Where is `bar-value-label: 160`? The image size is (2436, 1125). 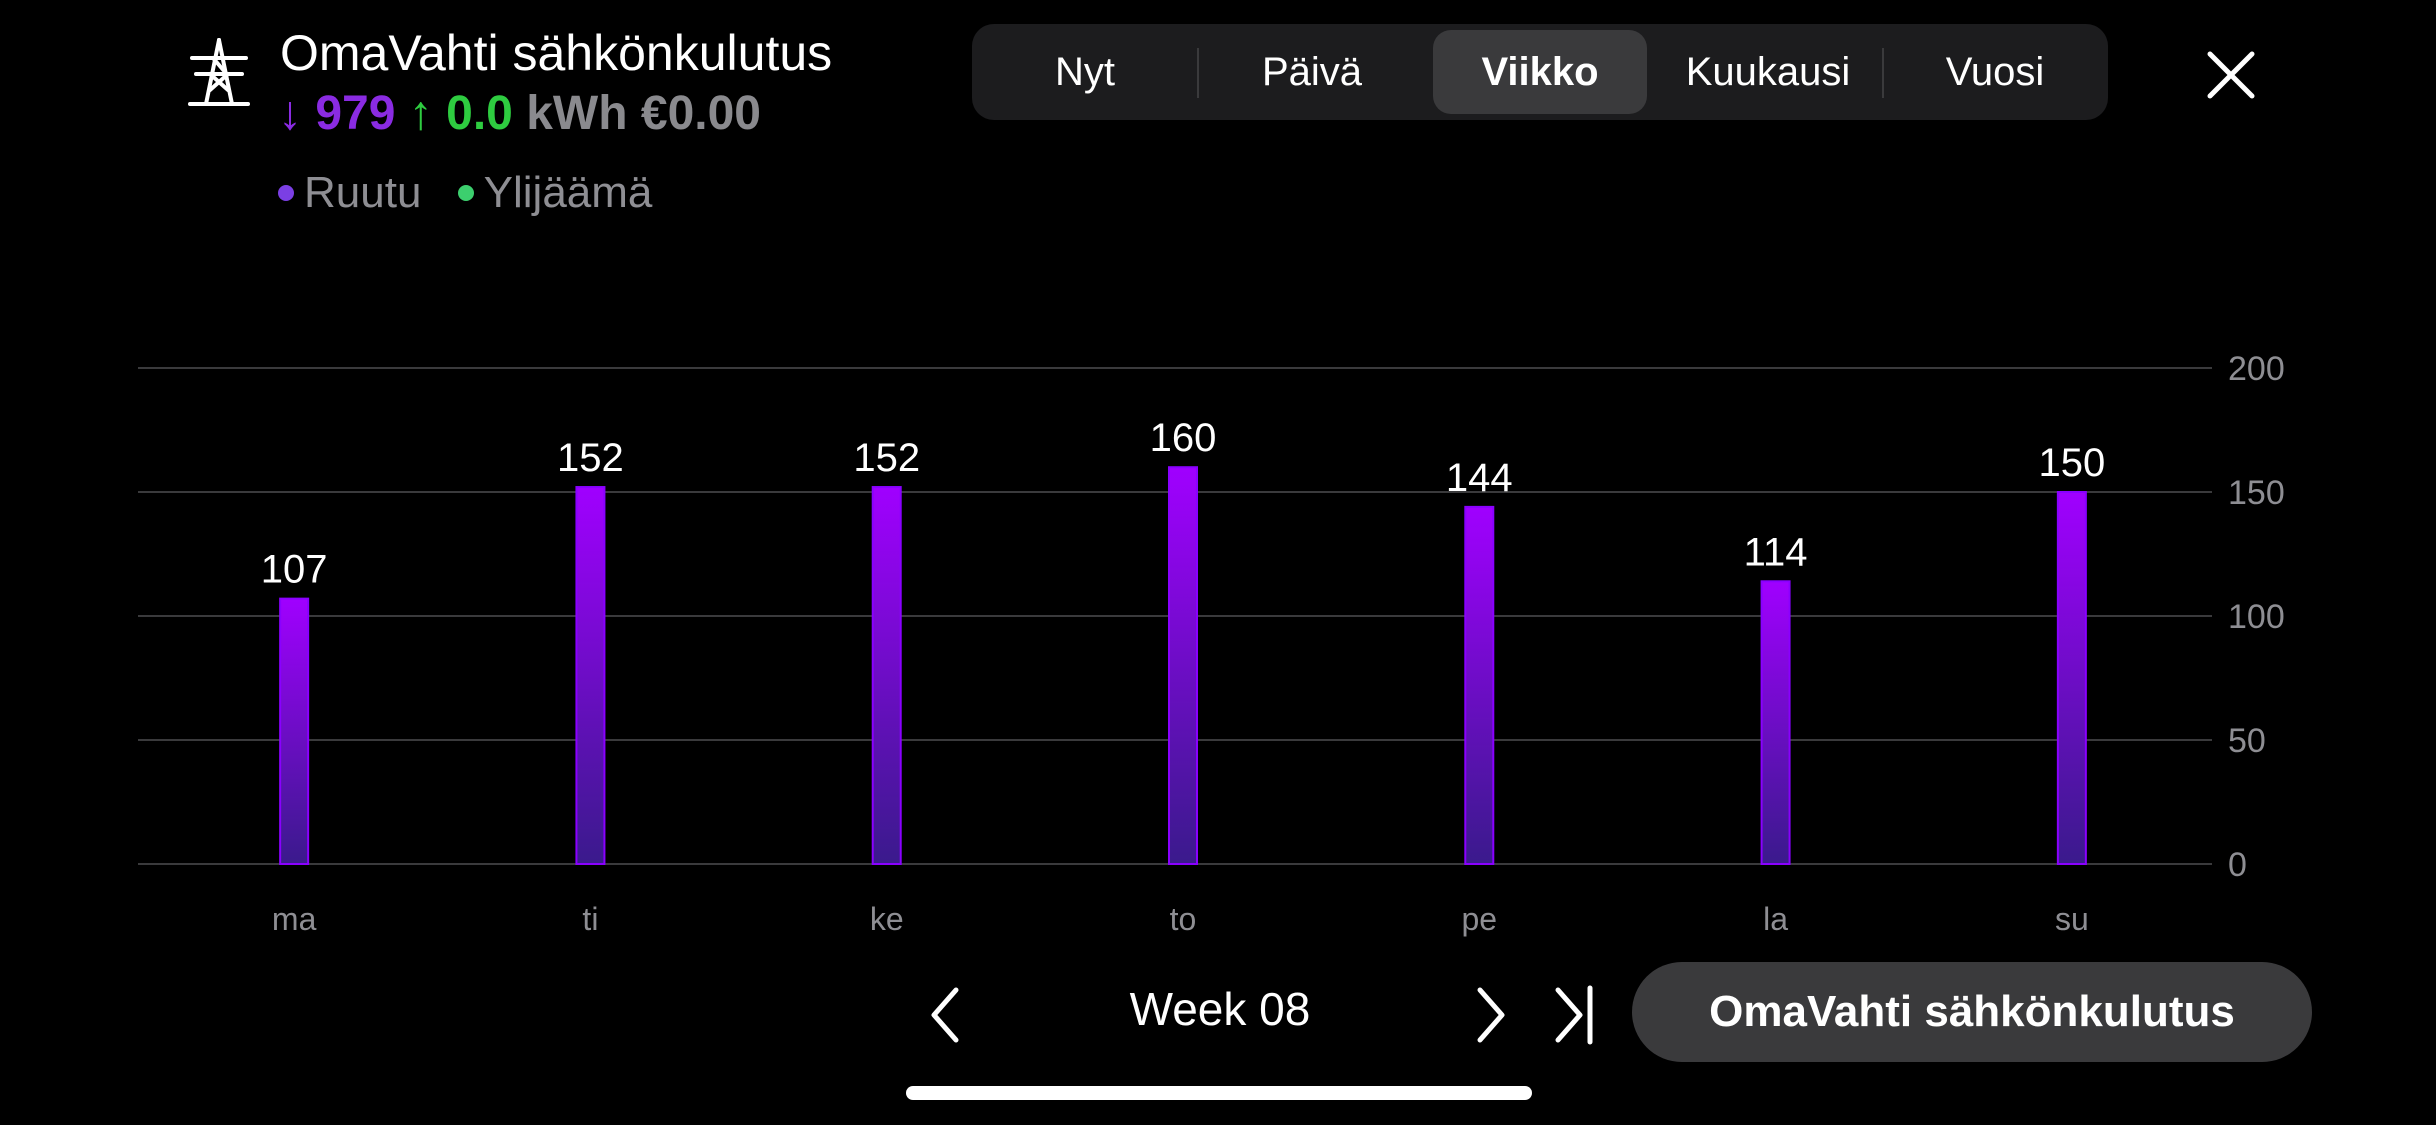 bar-value-label: 160 is located at coordinates (1183, 438).